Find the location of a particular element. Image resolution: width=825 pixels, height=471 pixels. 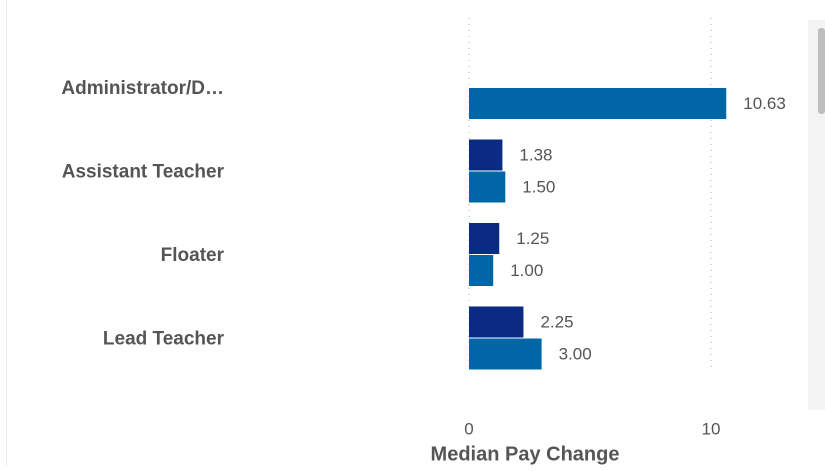

x-axis-title: Median Pay Change is located at coordinates (525, 454).